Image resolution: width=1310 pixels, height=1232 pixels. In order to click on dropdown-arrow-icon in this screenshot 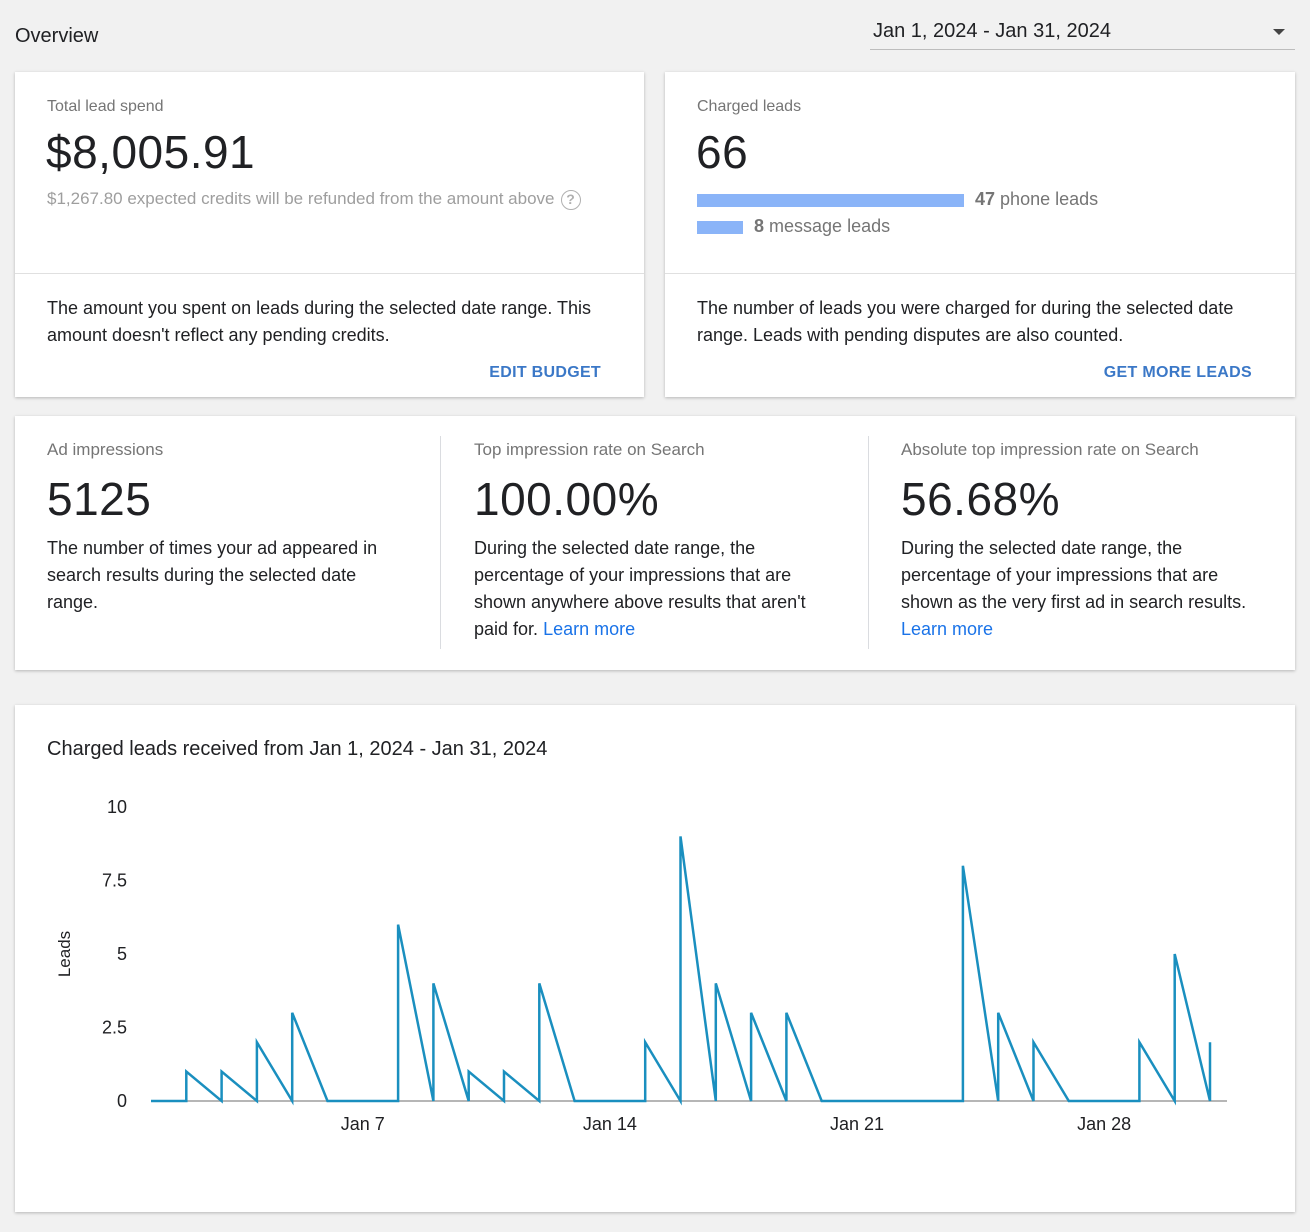, I will do `click(1279, 32)`.